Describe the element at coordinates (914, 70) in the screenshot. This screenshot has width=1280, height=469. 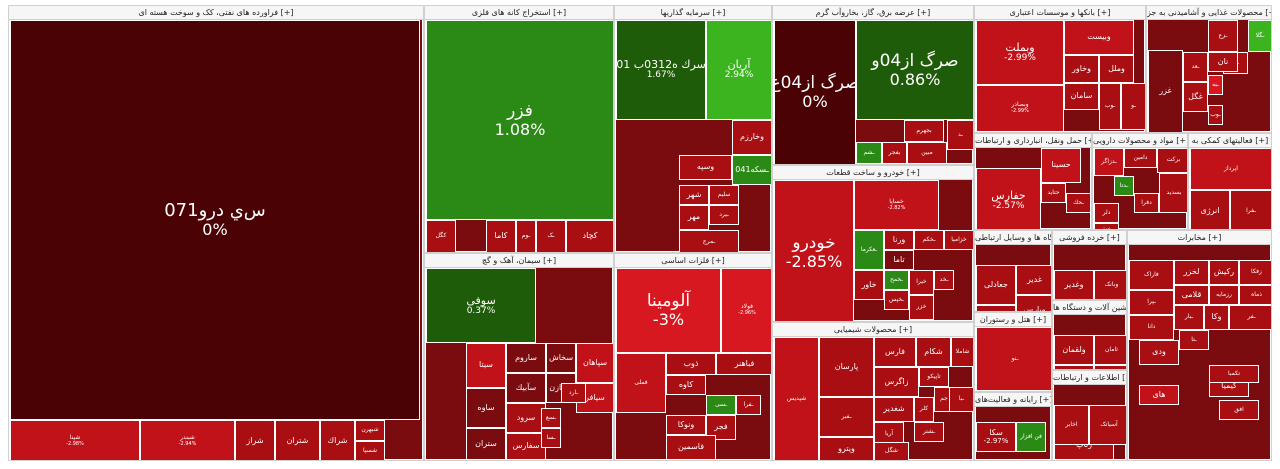
I see `stock-tile: صرگ ‌از04و 0.86%` at that location.